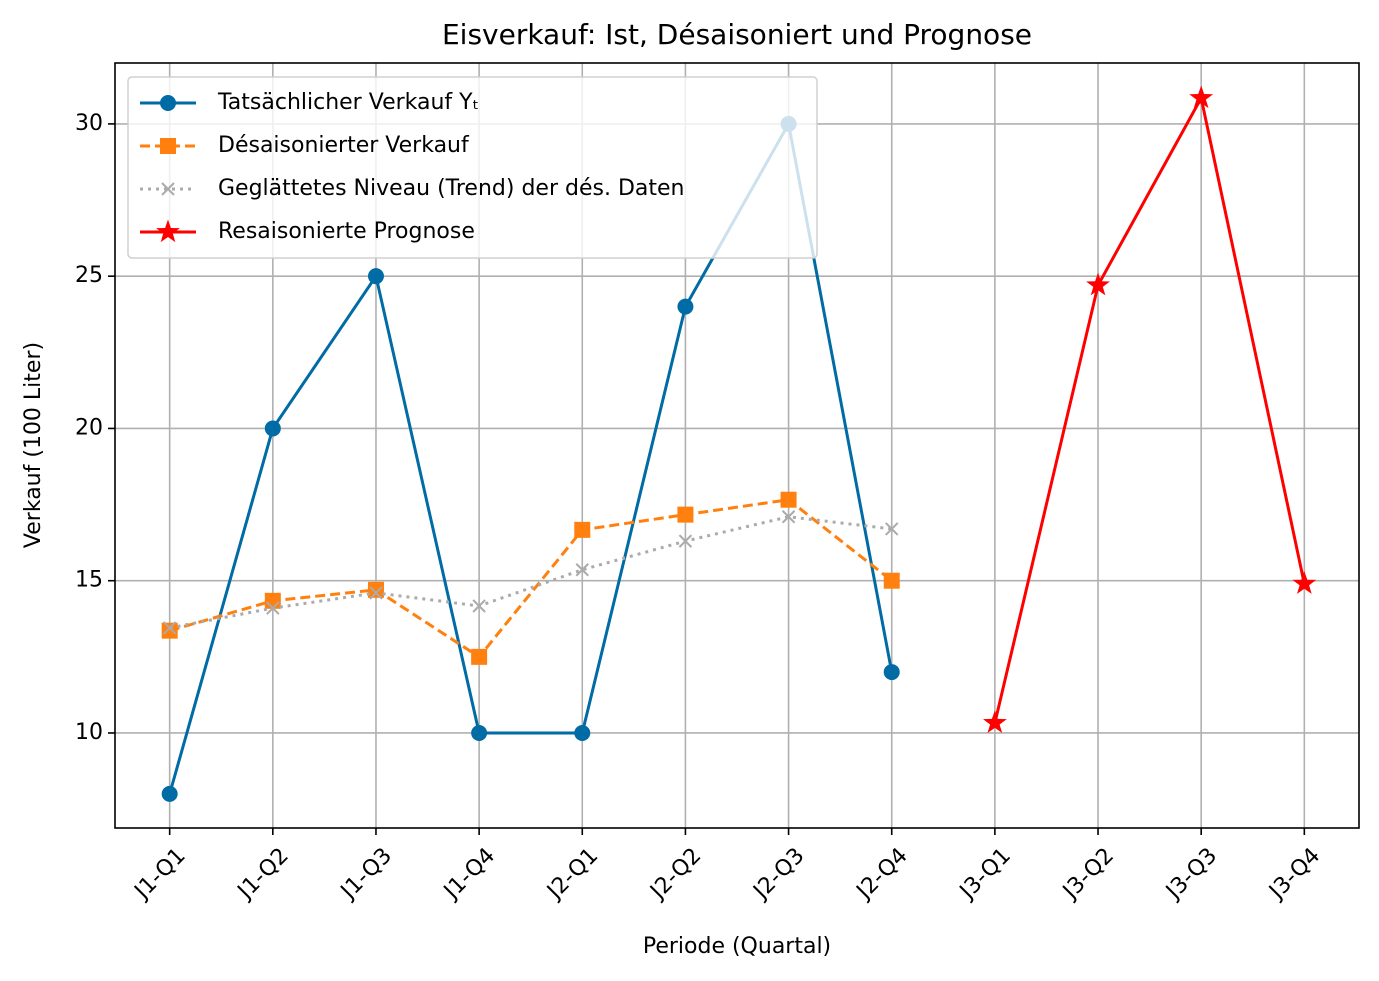 The height and width of the screenshot is (981, 1379). Describe the element at coordinates (89, 123) in the screenshot. I see `y-tick-label: 30` at that location.